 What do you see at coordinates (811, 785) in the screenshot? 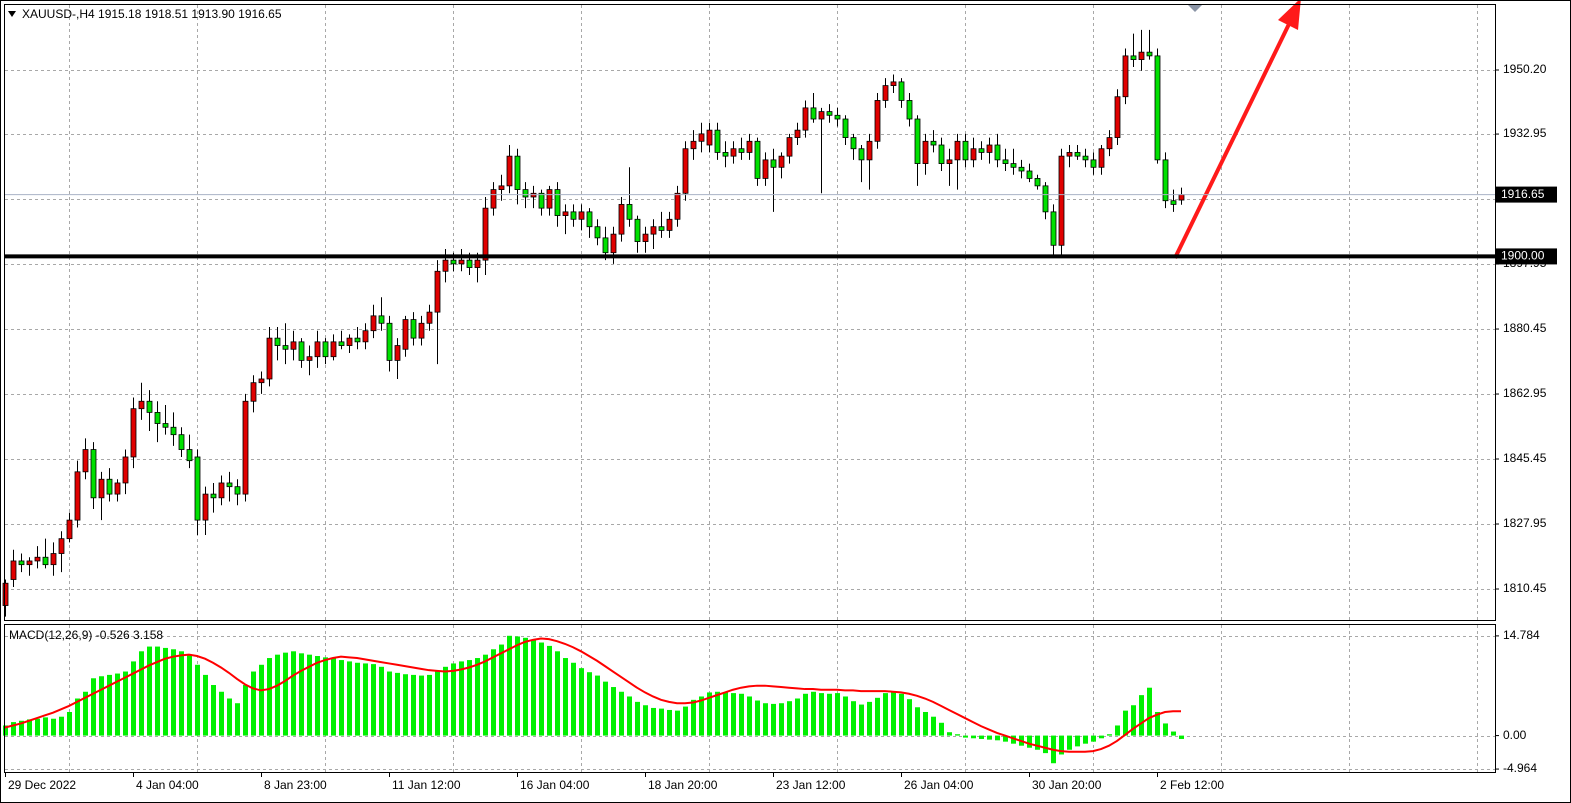
I see `x-tick-label: 23 Jan 12:00` at bounding box center [811, 785].